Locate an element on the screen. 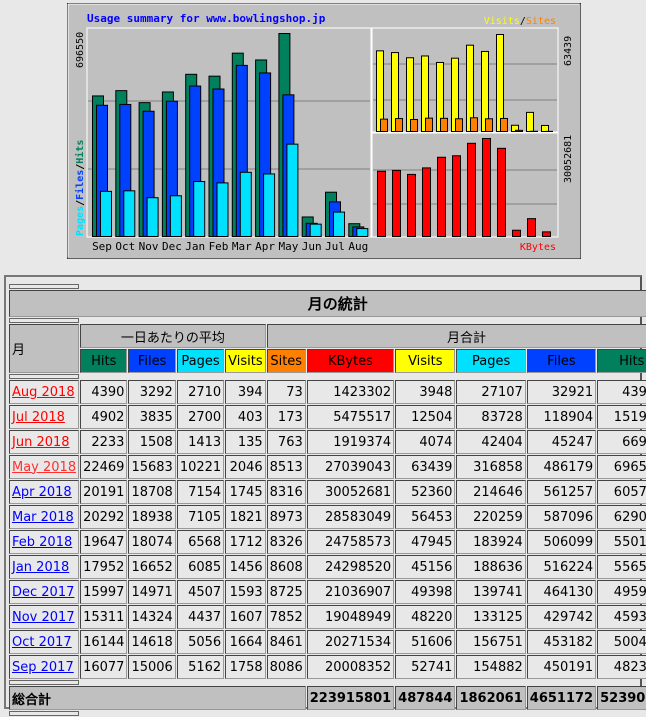 This screenshot has width=646, height=717. month-link: May 2018 is located at coordinates (44, 467).